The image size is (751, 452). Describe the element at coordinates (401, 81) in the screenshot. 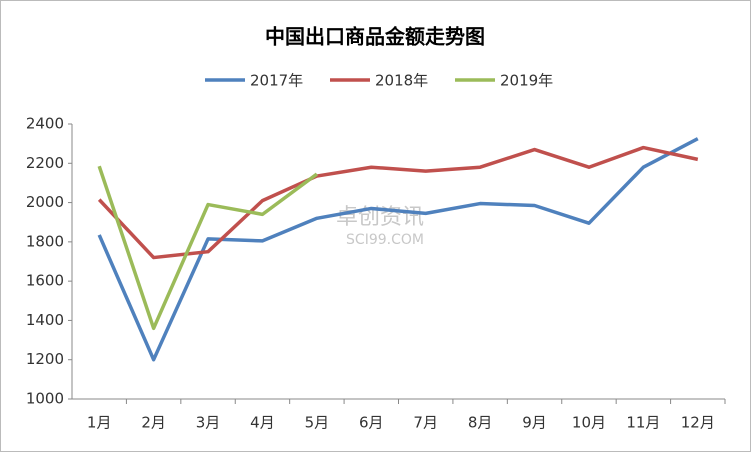

I see `legend-label: 2018年` at that location.